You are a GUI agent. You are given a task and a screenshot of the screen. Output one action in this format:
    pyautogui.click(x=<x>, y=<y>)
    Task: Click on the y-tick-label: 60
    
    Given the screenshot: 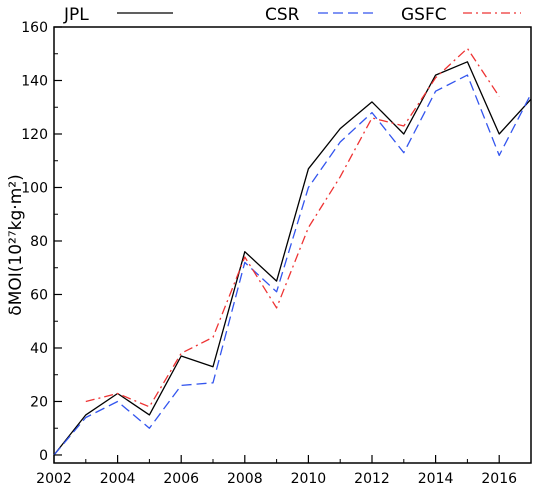 What is the action you would take?
    pyautogui.click(x=39, y=295)
    